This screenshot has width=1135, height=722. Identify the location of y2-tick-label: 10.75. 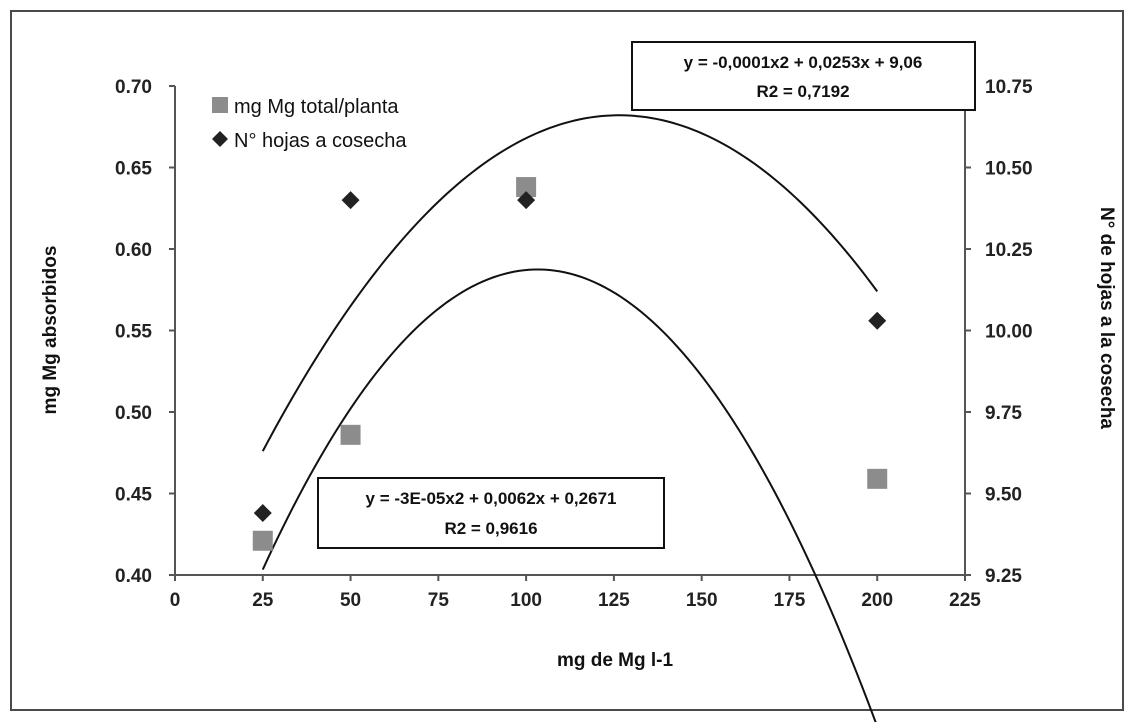
(1009, 87).